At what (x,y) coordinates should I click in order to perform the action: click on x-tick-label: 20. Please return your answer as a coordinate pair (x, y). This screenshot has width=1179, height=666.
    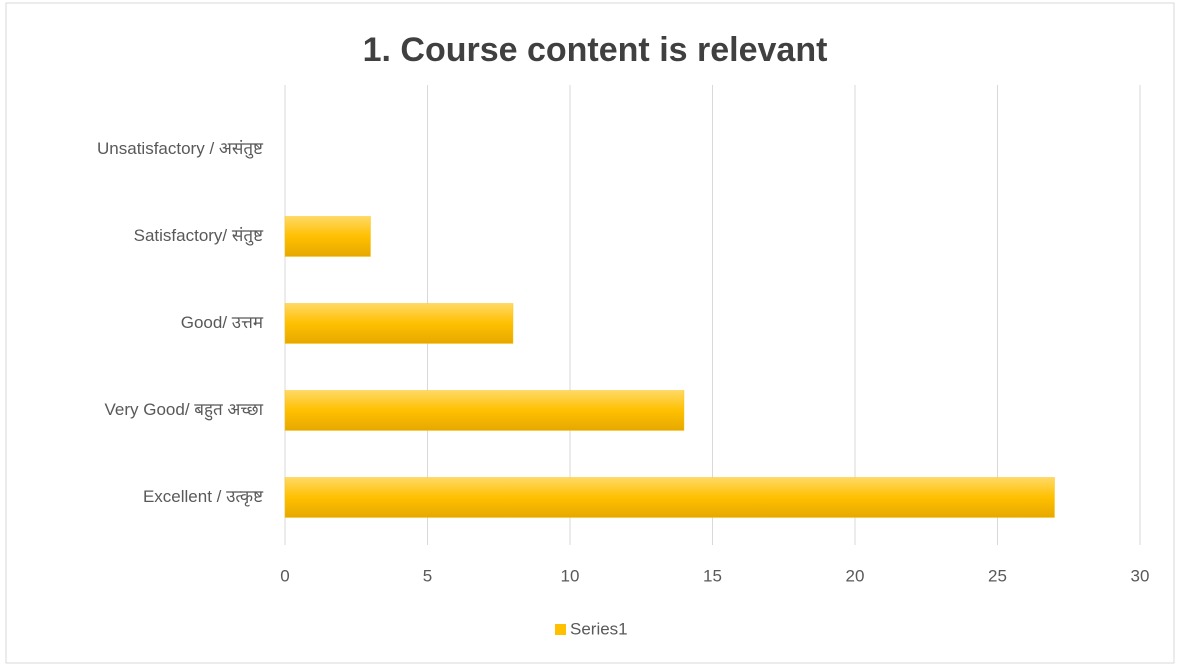
    Looking at the image, I should click on (855, 575).